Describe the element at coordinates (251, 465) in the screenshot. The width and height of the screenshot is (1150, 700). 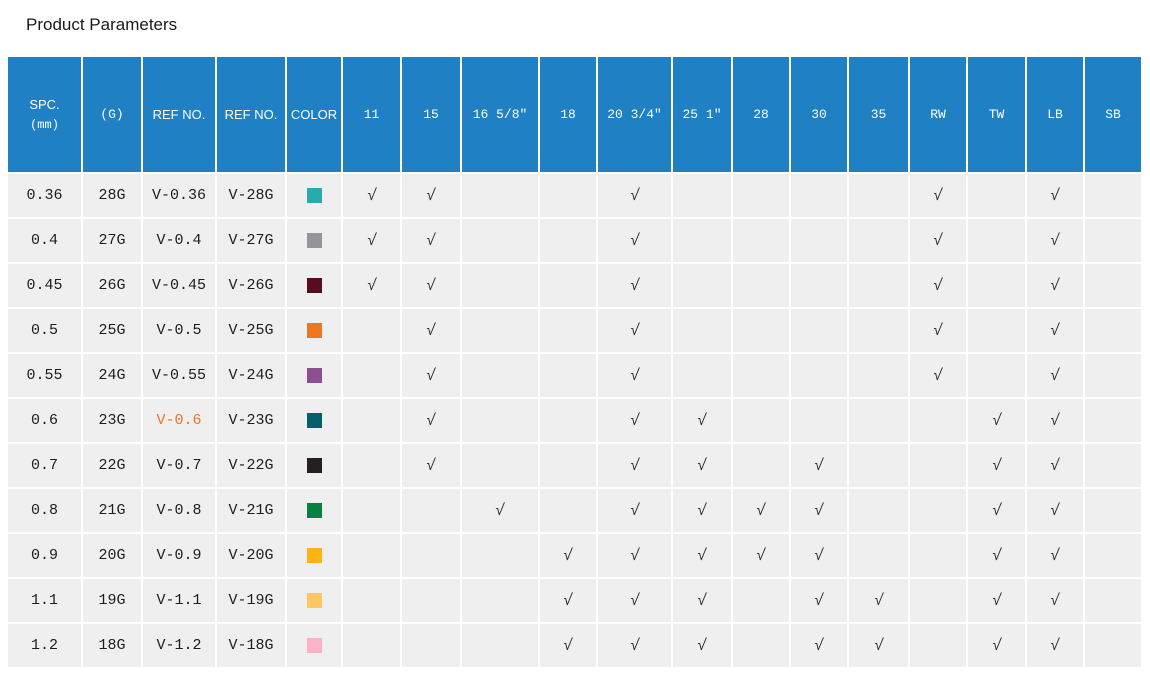
I see `cell-ref-no-2: V-22G` at that location.